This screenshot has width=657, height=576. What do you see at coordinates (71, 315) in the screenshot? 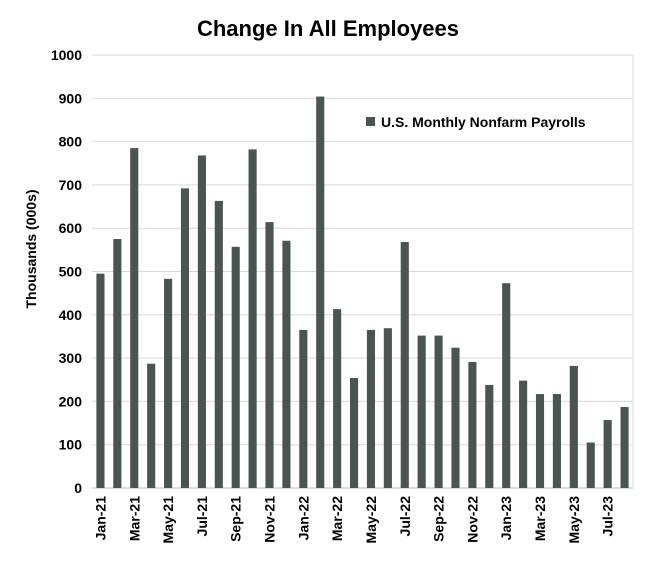
I see `y-tick-label: 400` at bounding box center [71, 315].